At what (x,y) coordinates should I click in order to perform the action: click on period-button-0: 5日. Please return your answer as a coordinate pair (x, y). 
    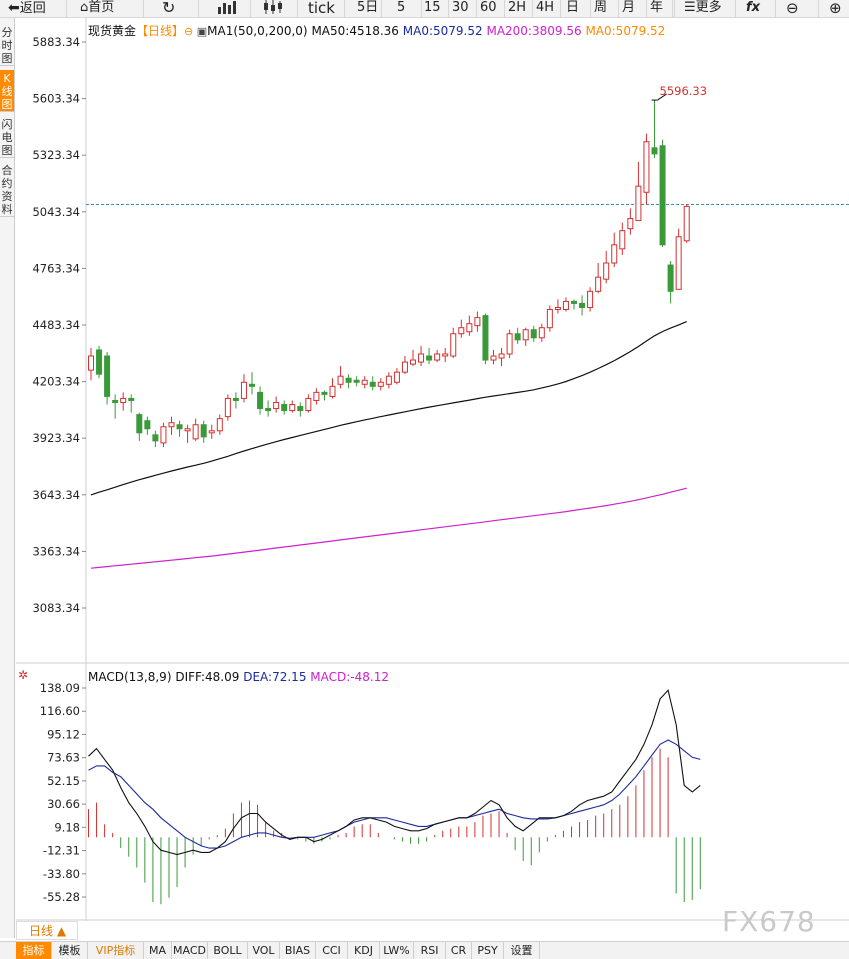
    Looking at the image, I should click on (368, 7).